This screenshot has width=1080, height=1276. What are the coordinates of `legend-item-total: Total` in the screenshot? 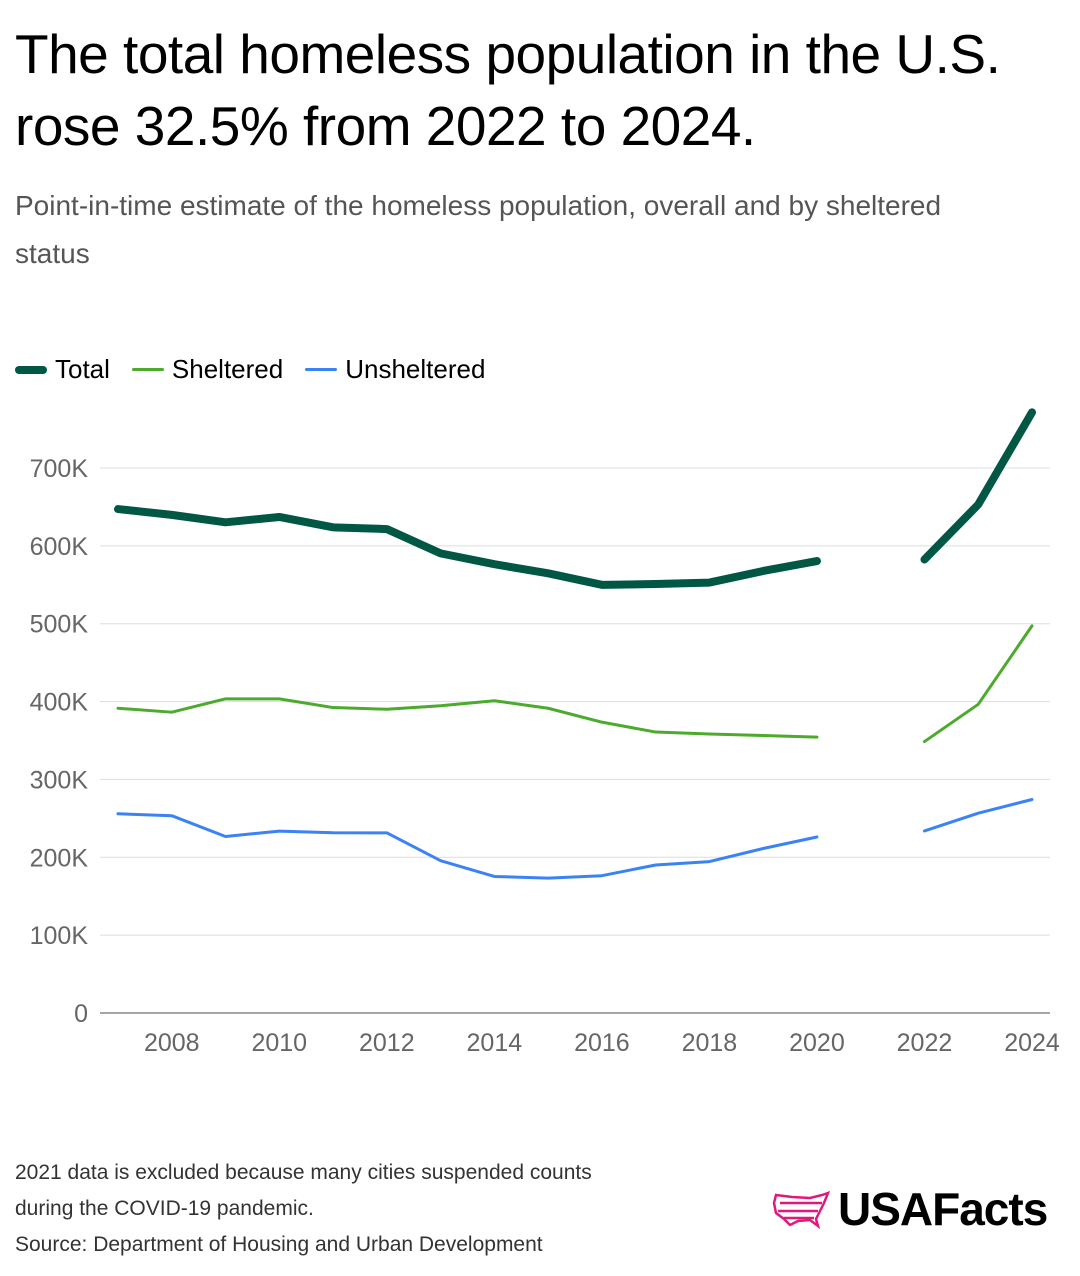 It's located at (62, 369).